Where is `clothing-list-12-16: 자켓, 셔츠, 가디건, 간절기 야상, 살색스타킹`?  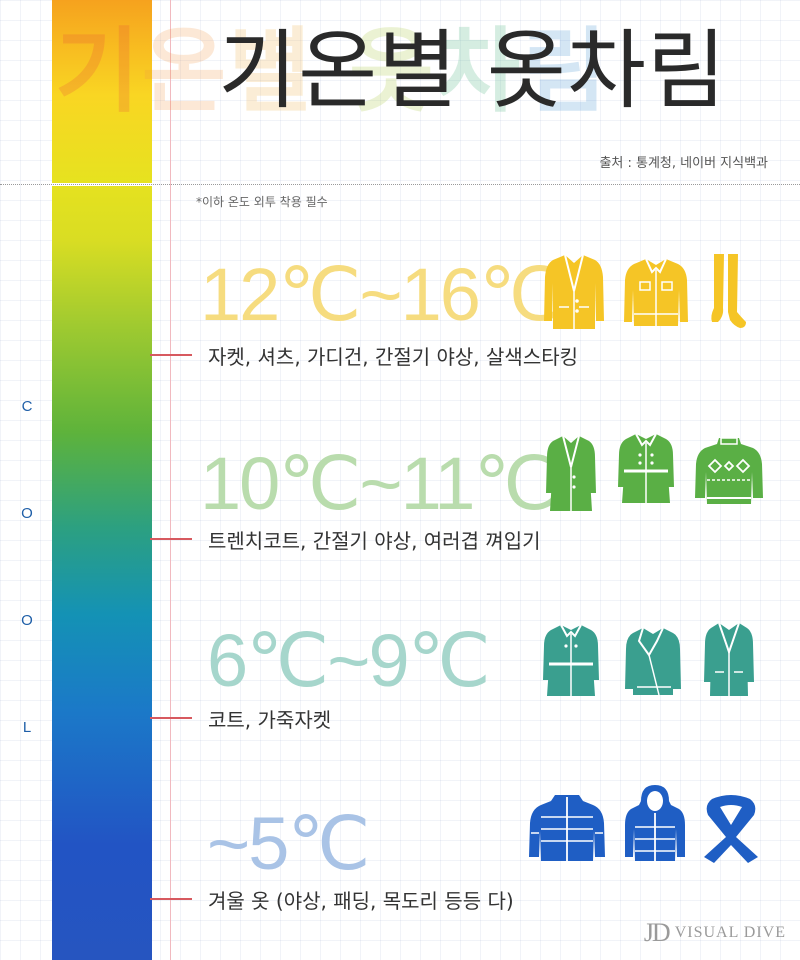 clothing-list-12-16: 자켓, 셔츠, 가디건, 간절기 야상, 살색스타킹 is located at coordinates (393, 357).